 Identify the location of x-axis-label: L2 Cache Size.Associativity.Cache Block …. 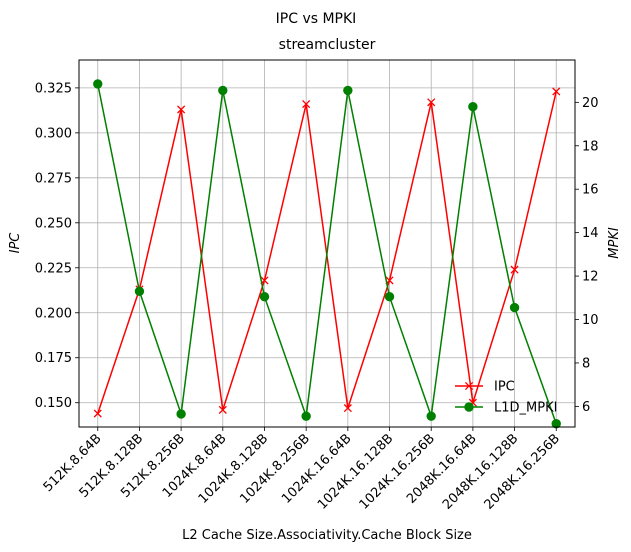
(327, 535).